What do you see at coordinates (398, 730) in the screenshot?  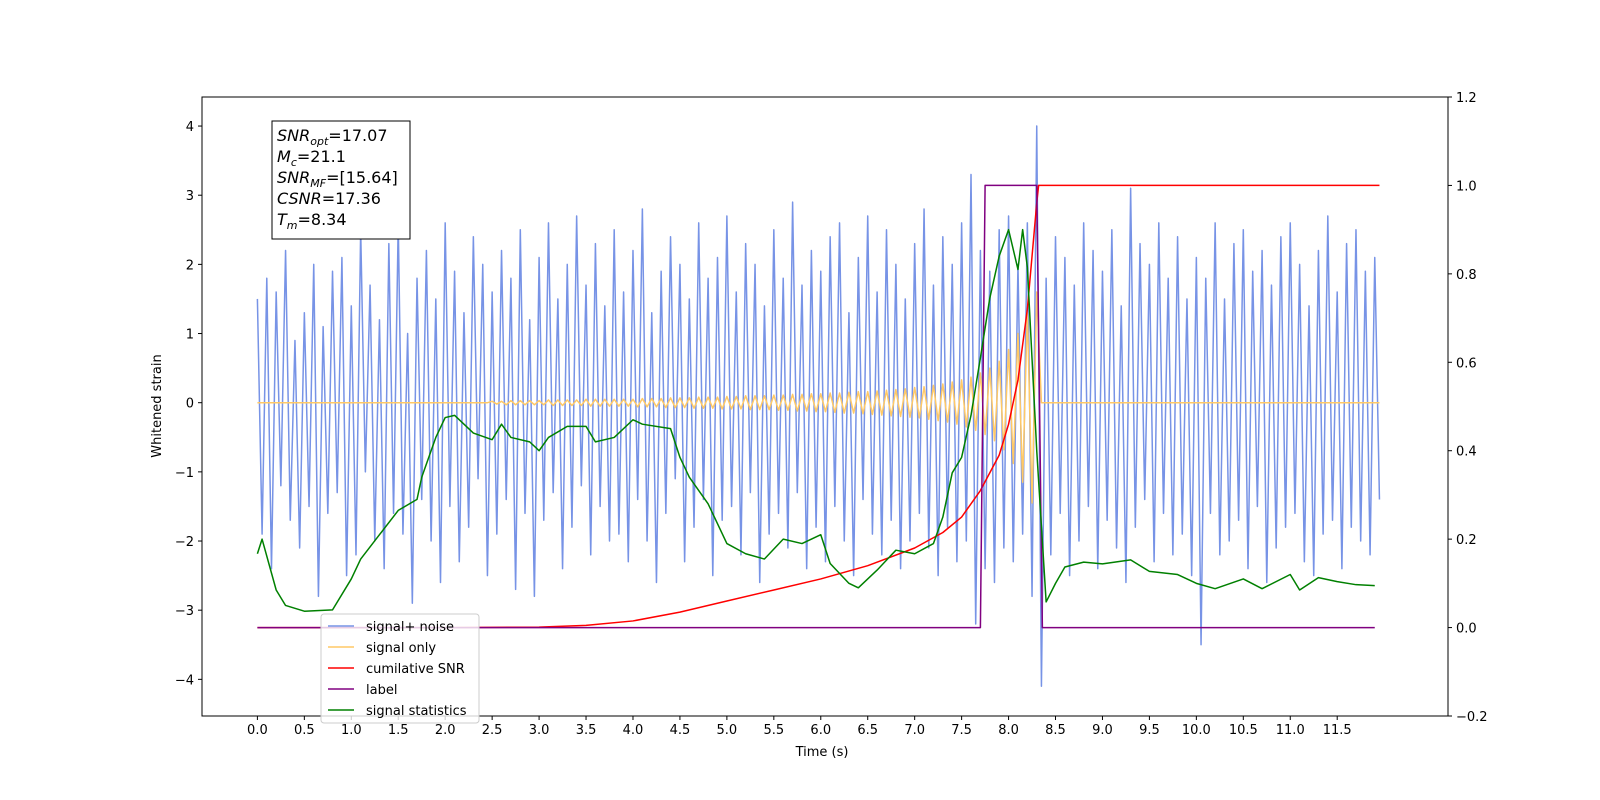 I see `x-tick-label: 1.5` at bounding box center [398, 730].